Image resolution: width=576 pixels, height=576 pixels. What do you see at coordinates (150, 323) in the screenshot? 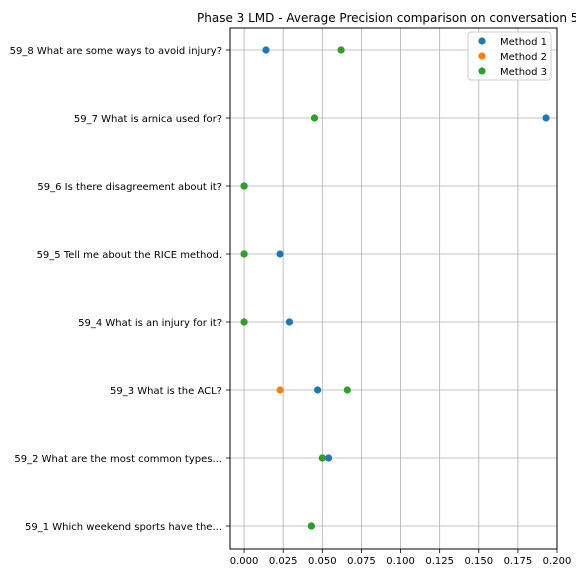
I see `y-tick-label: 59_4 What is an injury for it?` at bounding box center [150, 323].